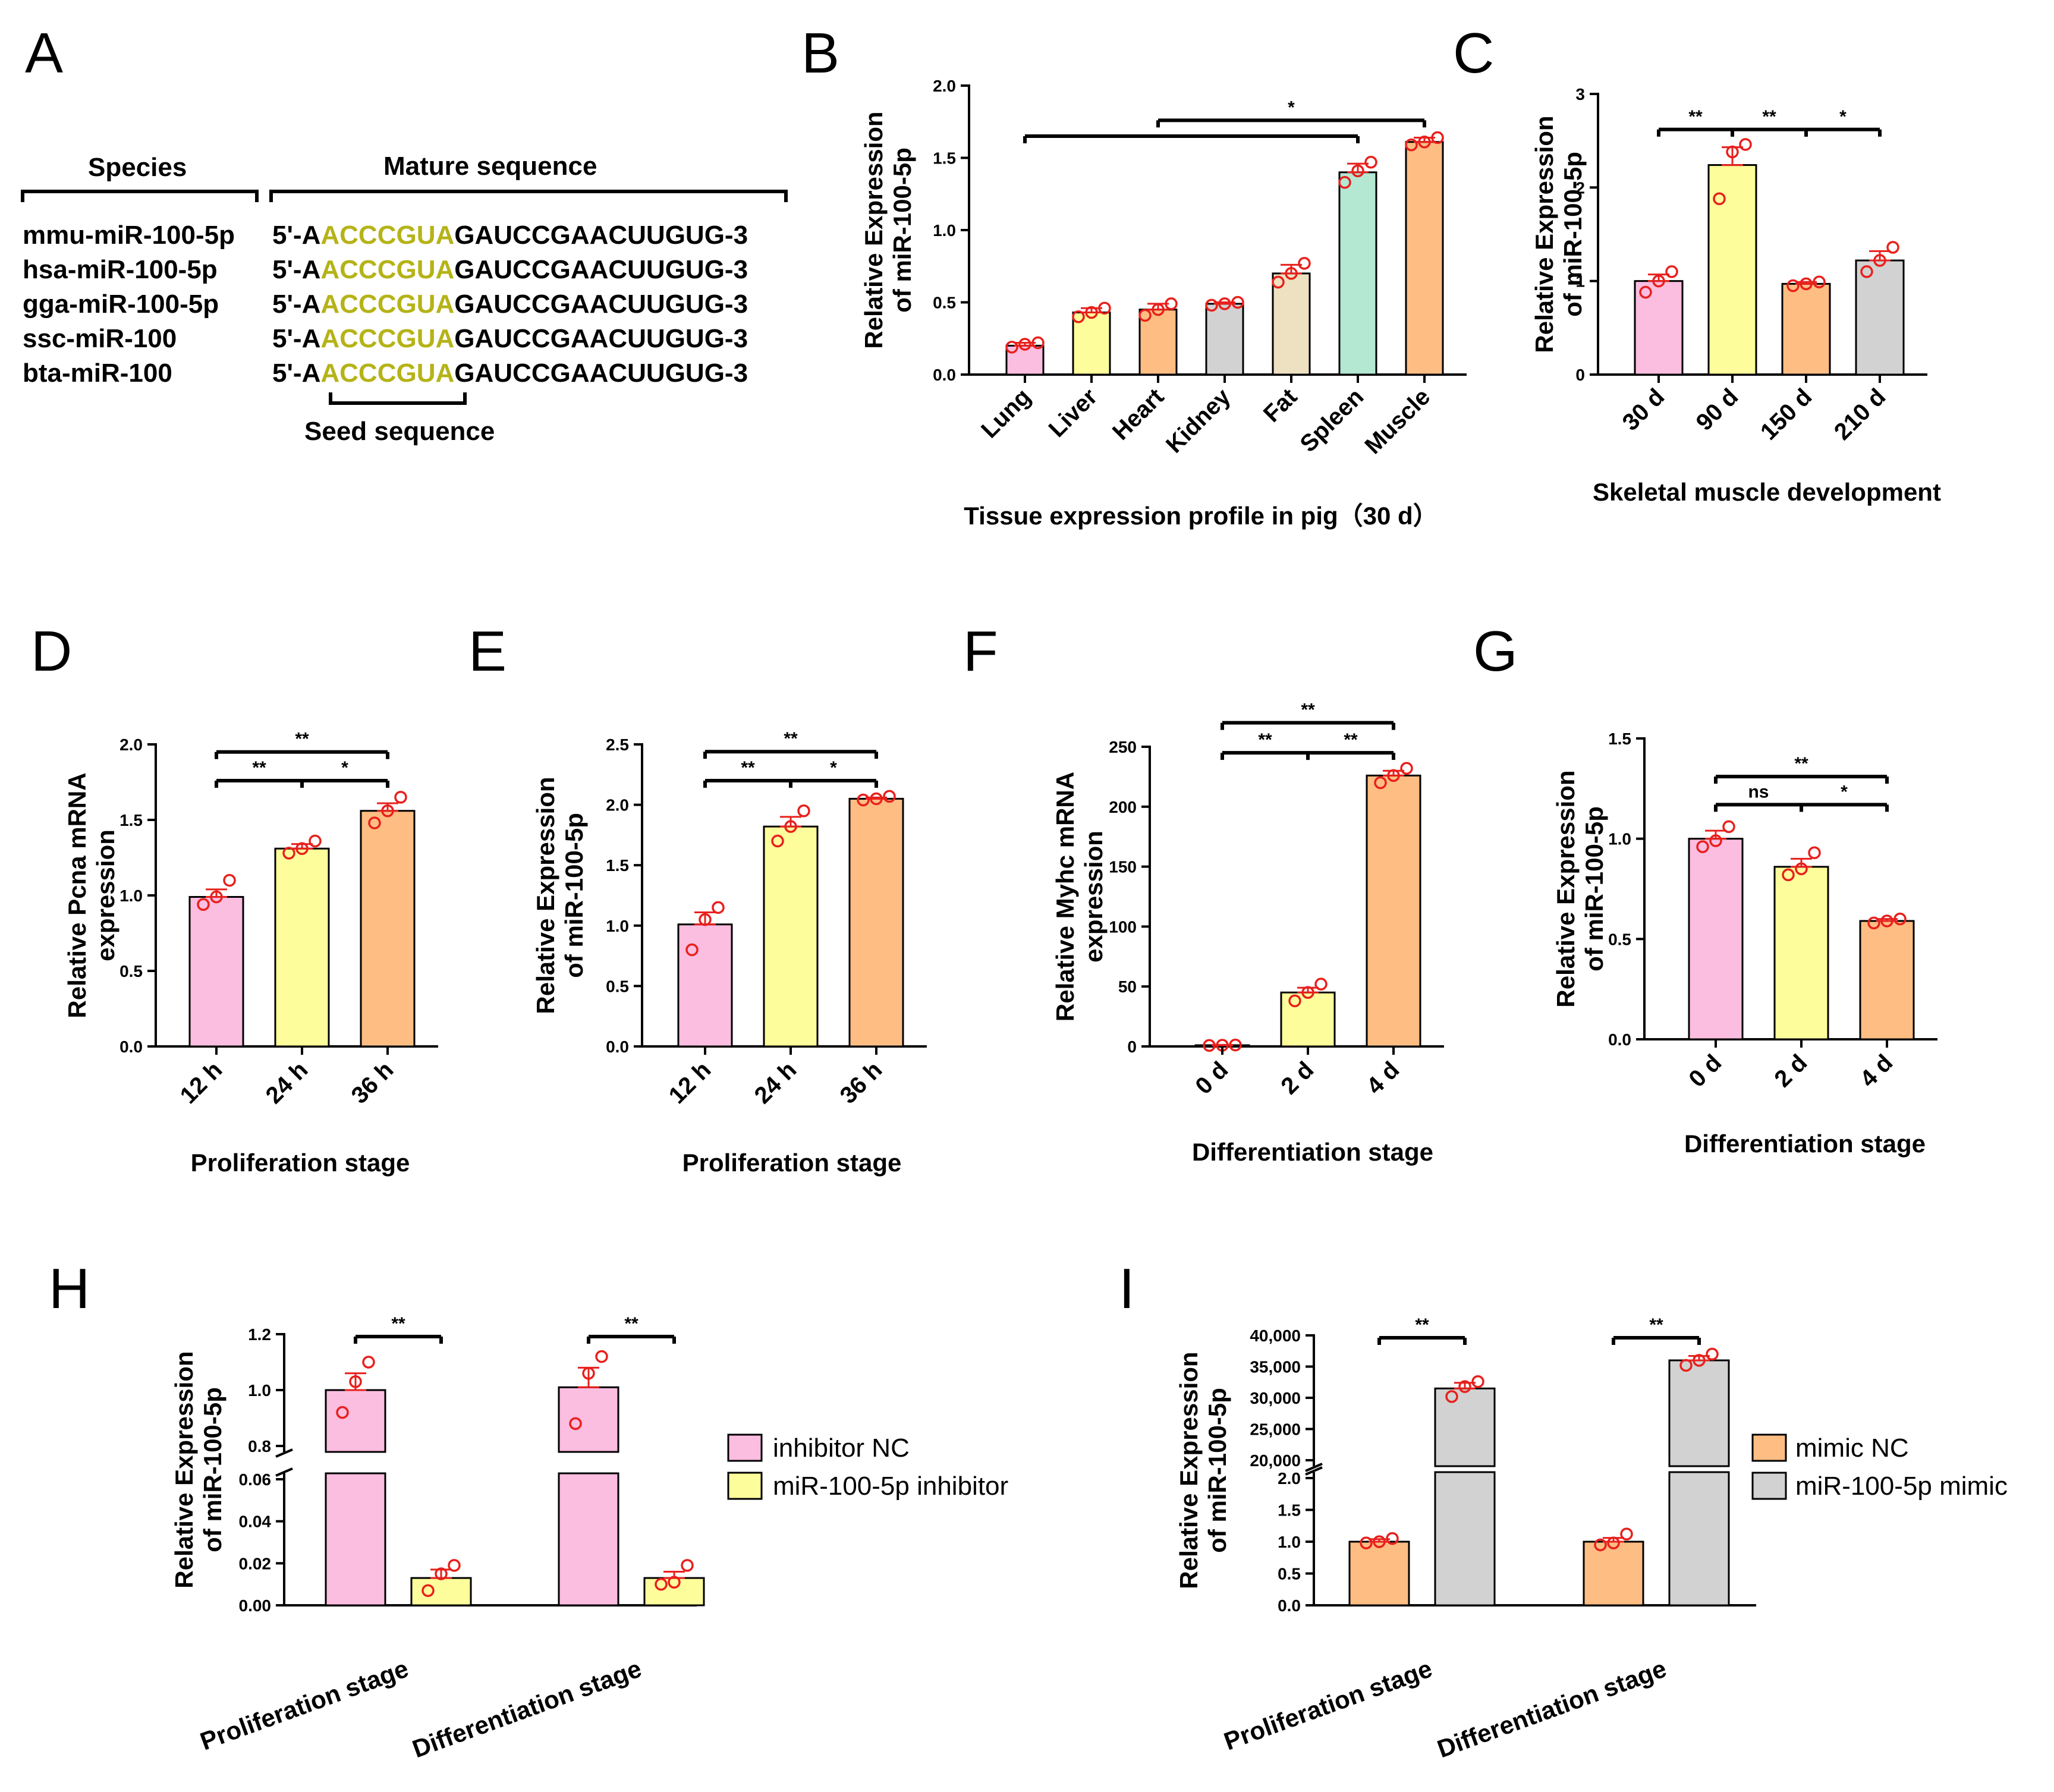 Image resolution: width=2054 pixels, height=1792 pixels. Describe the element at coordinates (1094, 897) in the screenshot. I see `y-axis-label-line: expression` at that location.